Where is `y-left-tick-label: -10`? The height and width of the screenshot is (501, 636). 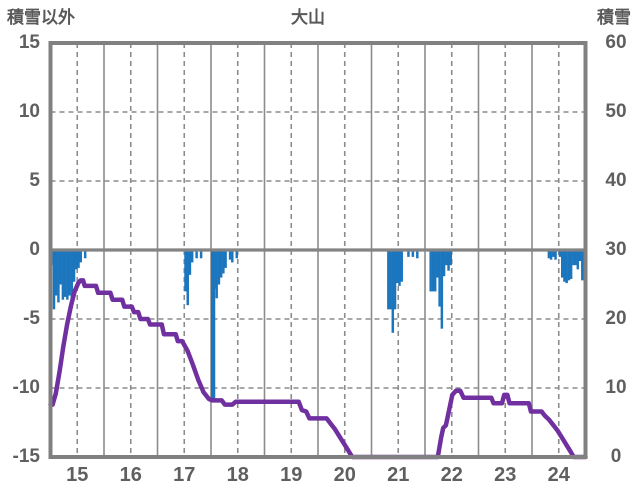
y-left-tick-label: -10 is located at coordinates (26, 387).